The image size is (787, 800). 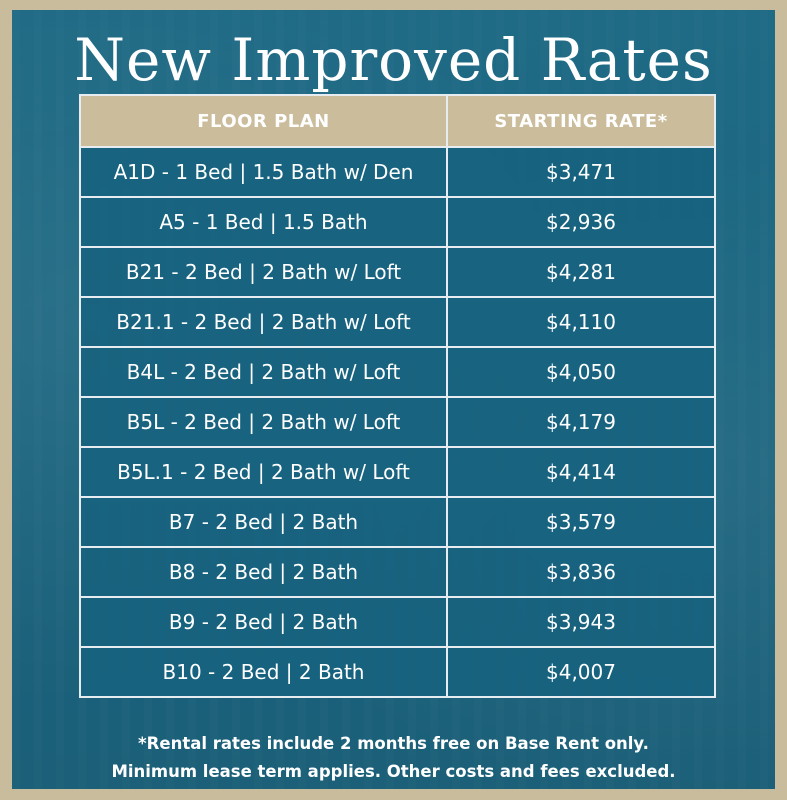 What do you see at coordinates (263, 572) in the screenshot?
I see `floor-plan-cell: B8 - 2 Bed | 2 Bath` at bounding box center [263, 572].